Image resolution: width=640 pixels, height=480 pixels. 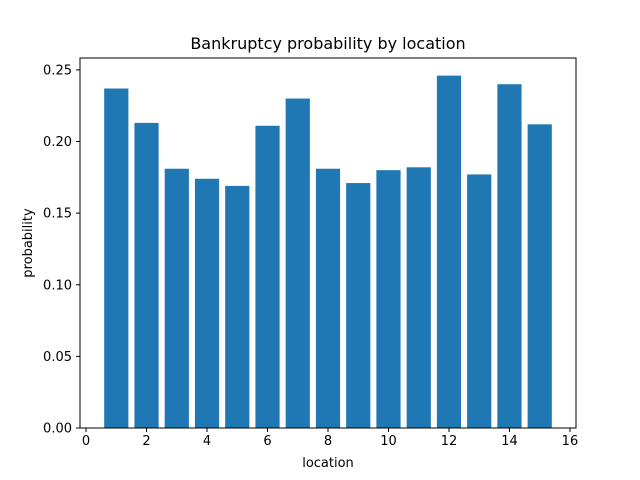 What do you see at coordinates (146, 441) in the screenshot?
I see `x-tick-label: 2` at bounding box center [146, 441].